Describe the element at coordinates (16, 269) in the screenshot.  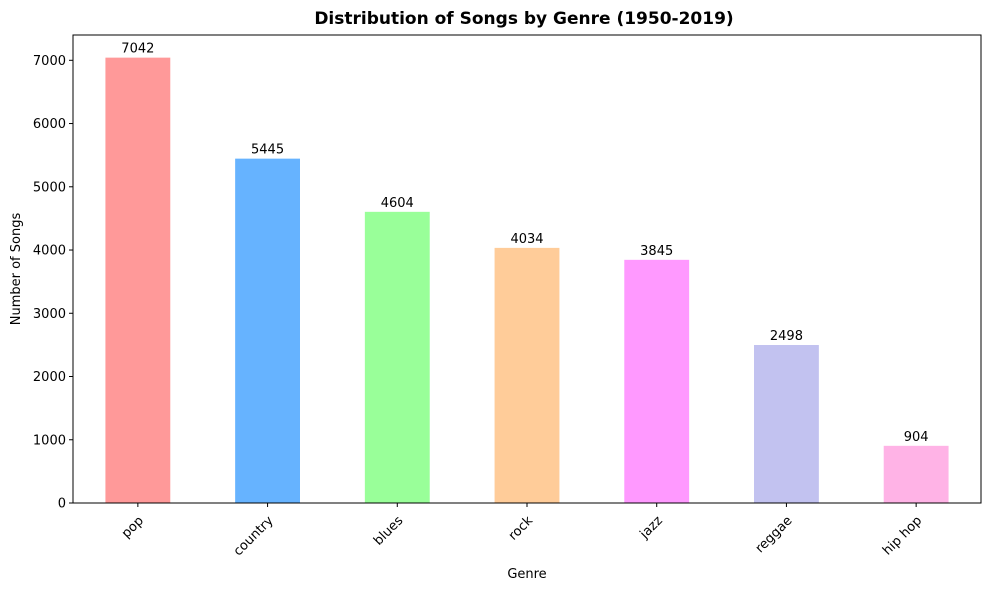
I see `y-axis-label: Number of Songs` at that location.